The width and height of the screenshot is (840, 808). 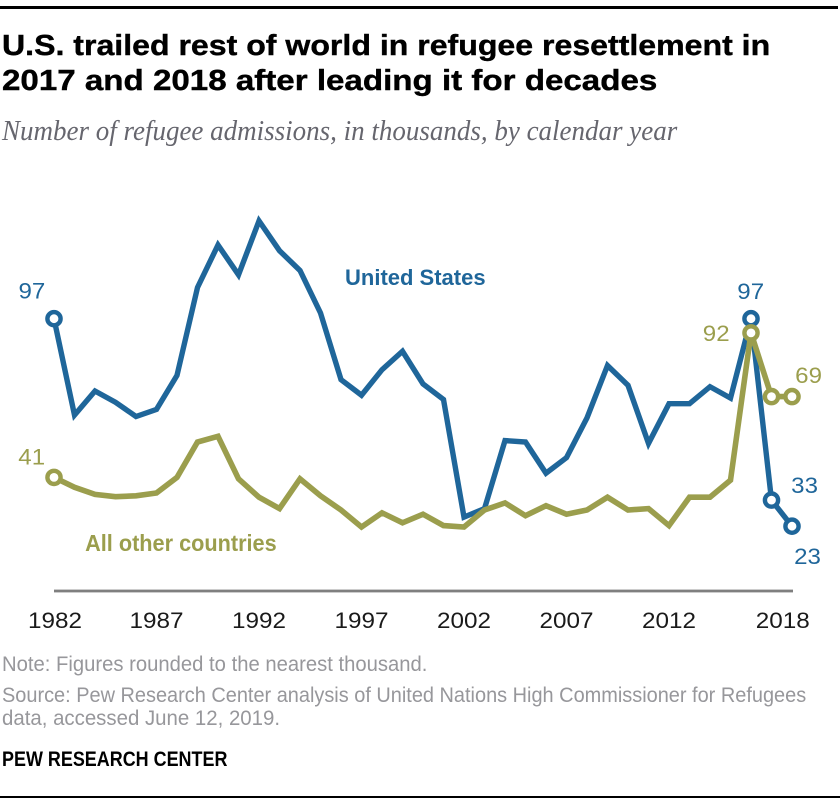 What do you see at coordinates (362, 620) in the screenshot?
I see `svg-text: 1997` at bounding box center [362, 620].